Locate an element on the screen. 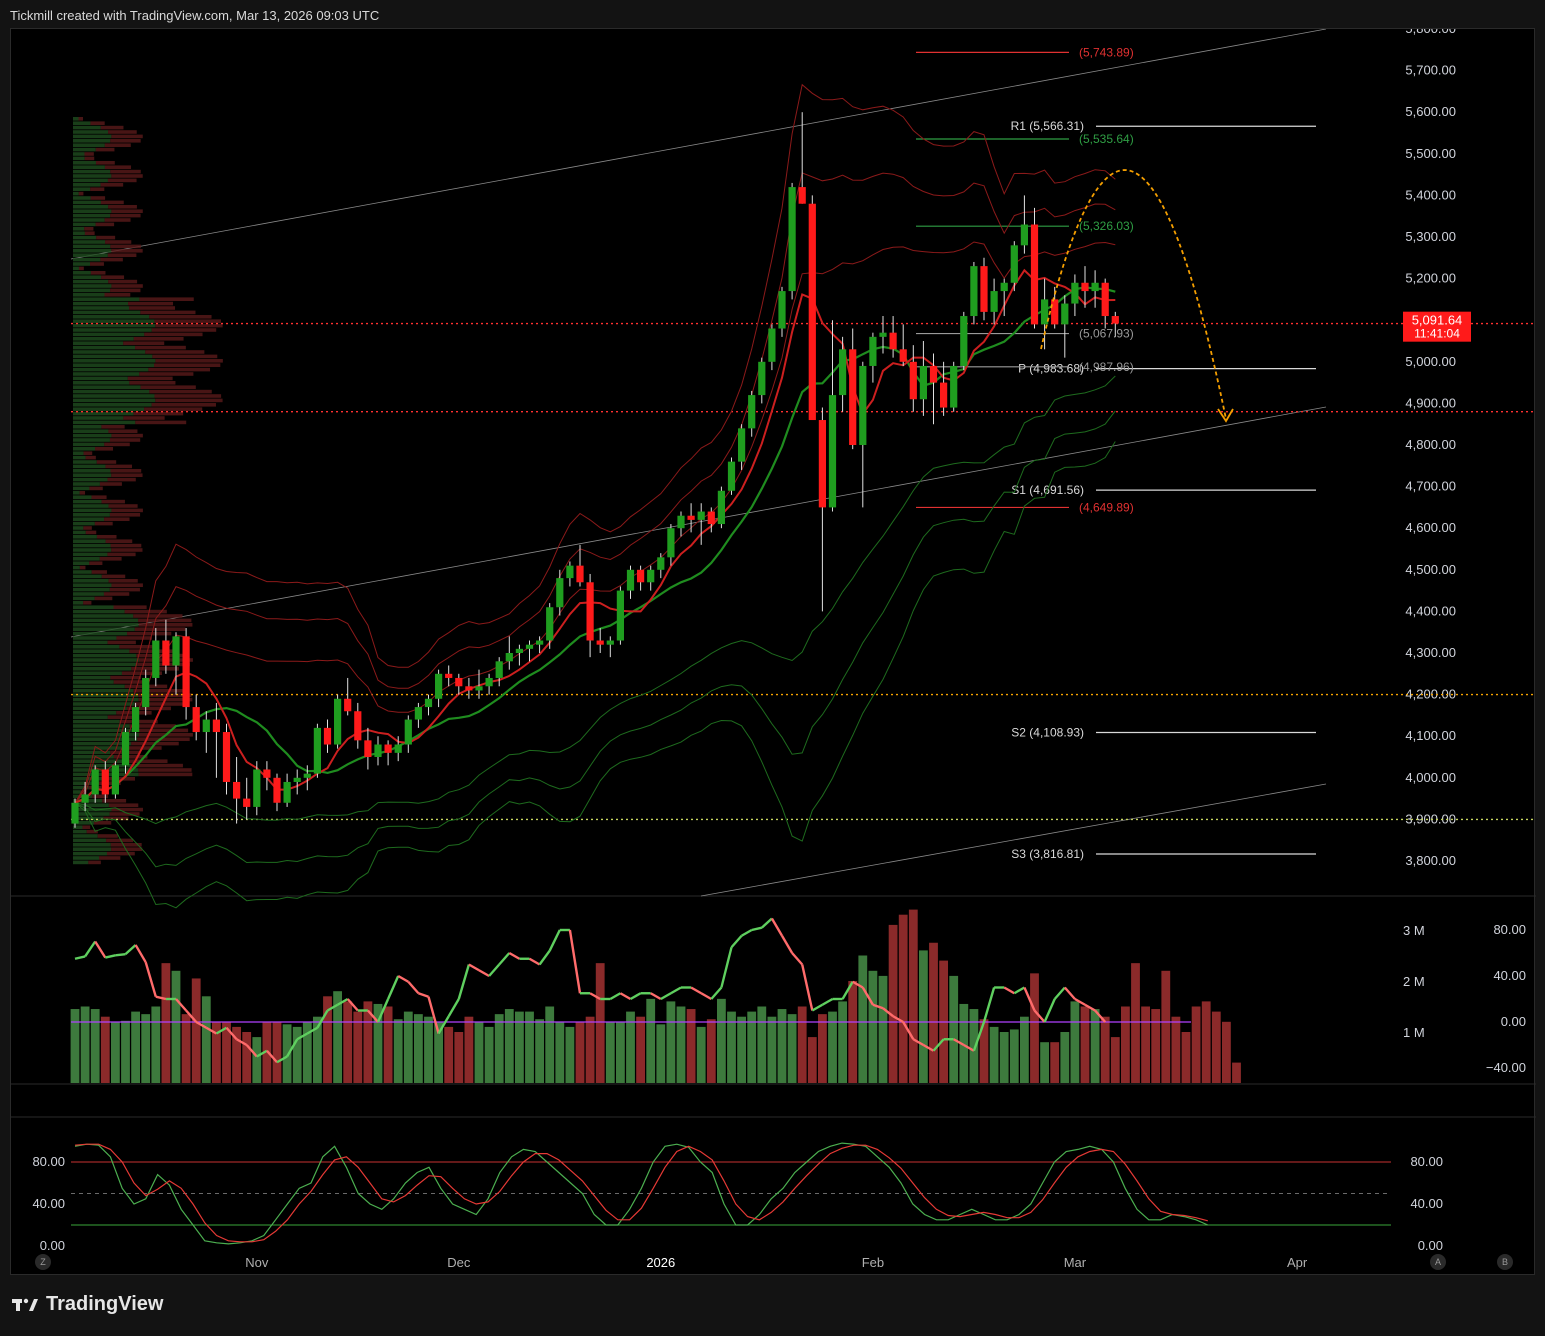 Image resolution: width=1545 pixels, height=1336 pixels. volume-axis-tick: 3 M is located at coordinates (1414, 930).